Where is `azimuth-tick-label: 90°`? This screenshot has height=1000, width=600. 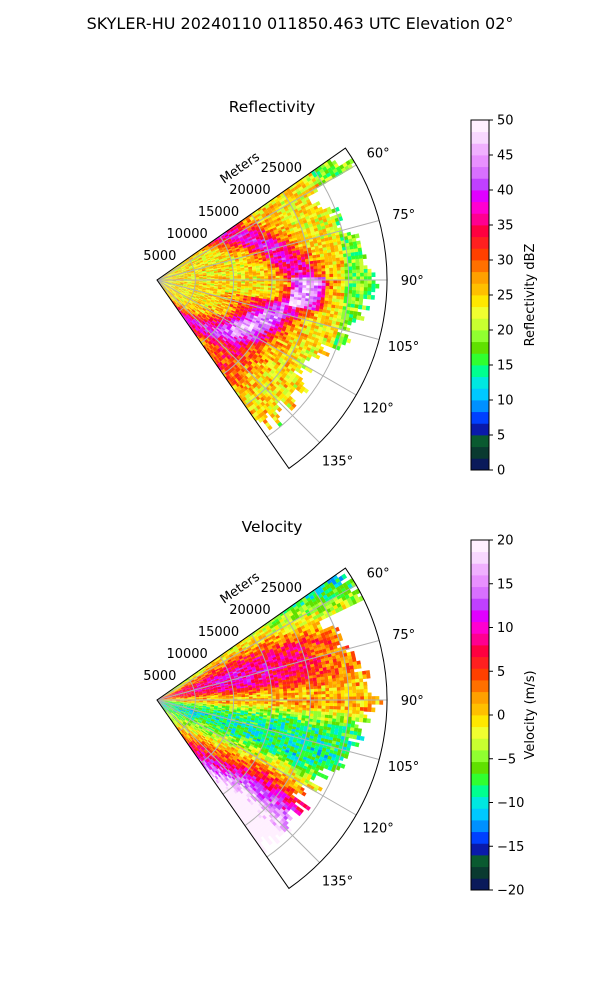
azimuth-tick-label: 90° is located at coordinates (412, 281).